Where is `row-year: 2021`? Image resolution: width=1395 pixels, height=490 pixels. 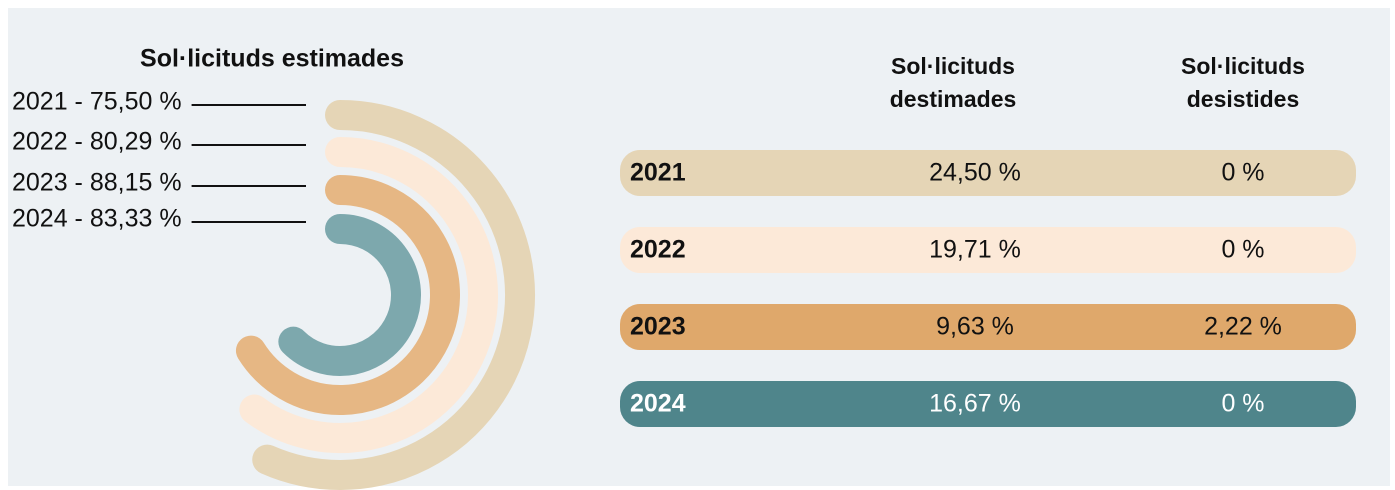
row-year: 2021 is located at coordinates (658, 173).